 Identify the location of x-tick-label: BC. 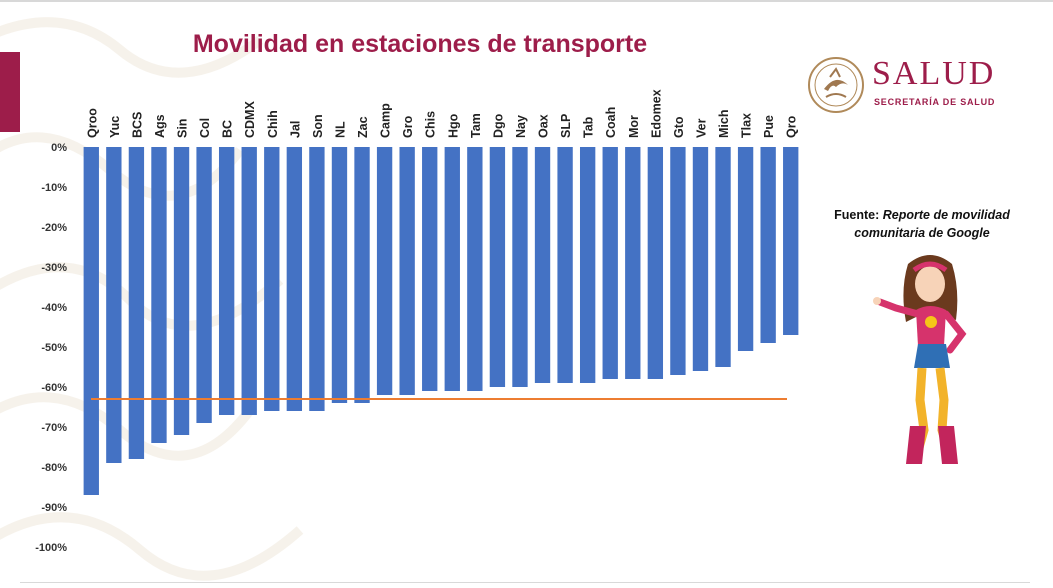
(228, 129).